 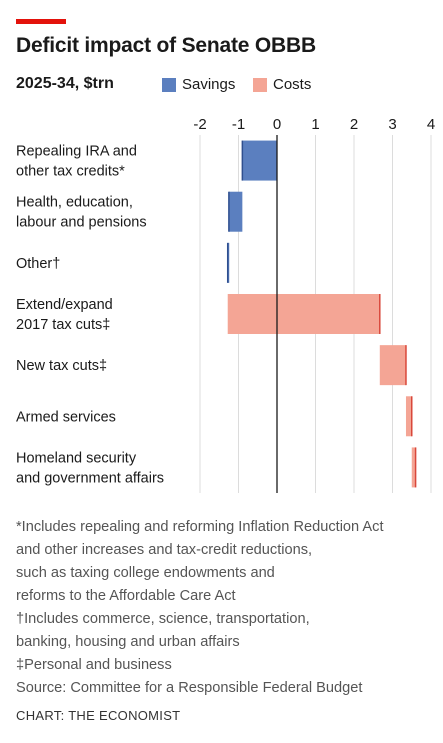 What do you see at coordinates (74, 203) in the screenshot?
I see `category-label: Health, education,` at bounding box center [74, 203].